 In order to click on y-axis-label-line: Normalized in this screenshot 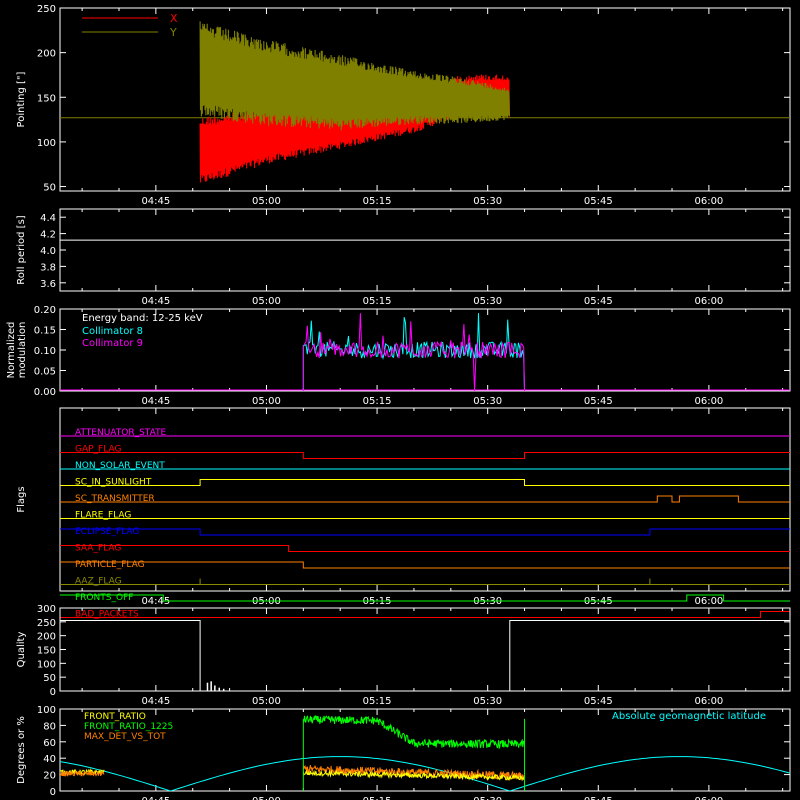, I will do `click(11, 350)`.